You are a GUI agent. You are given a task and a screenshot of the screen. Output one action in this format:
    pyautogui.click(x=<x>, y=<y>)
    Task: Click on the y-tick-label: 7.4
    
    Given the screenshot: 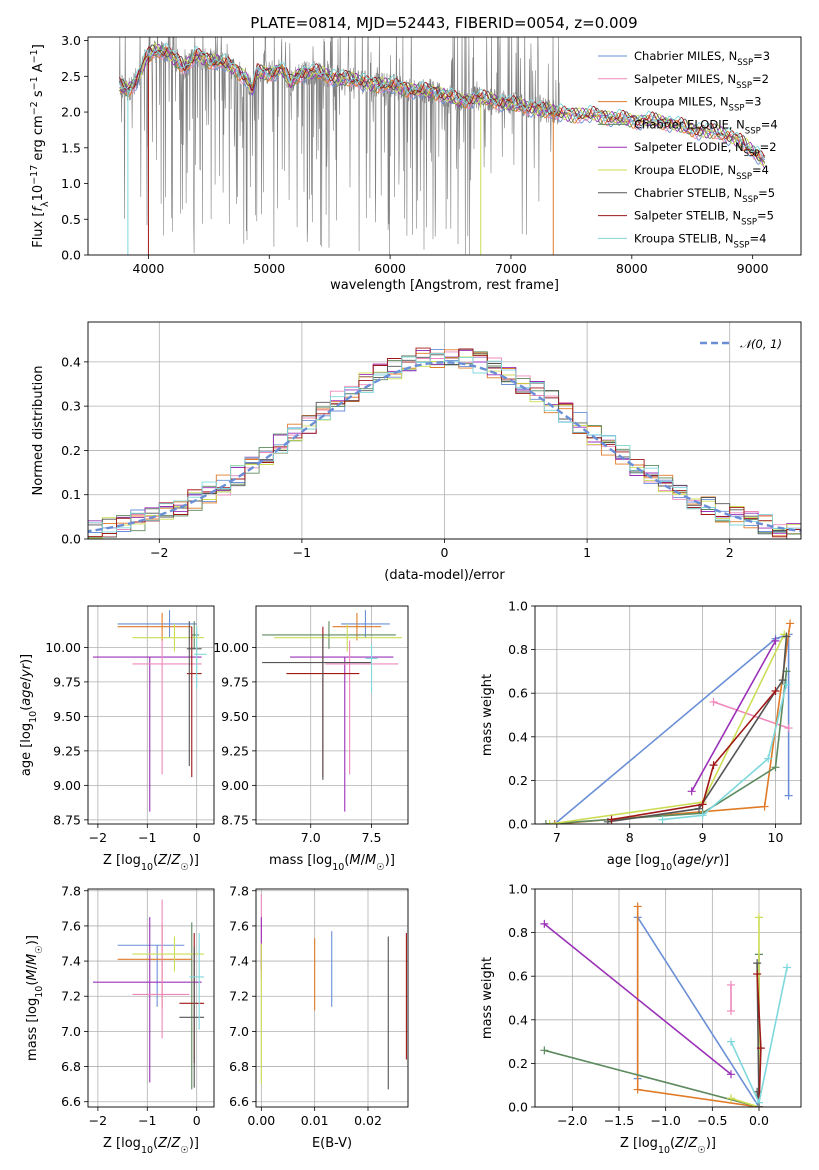 What is the action you would take?
    pyautogui.click(x=71, y=961)
    